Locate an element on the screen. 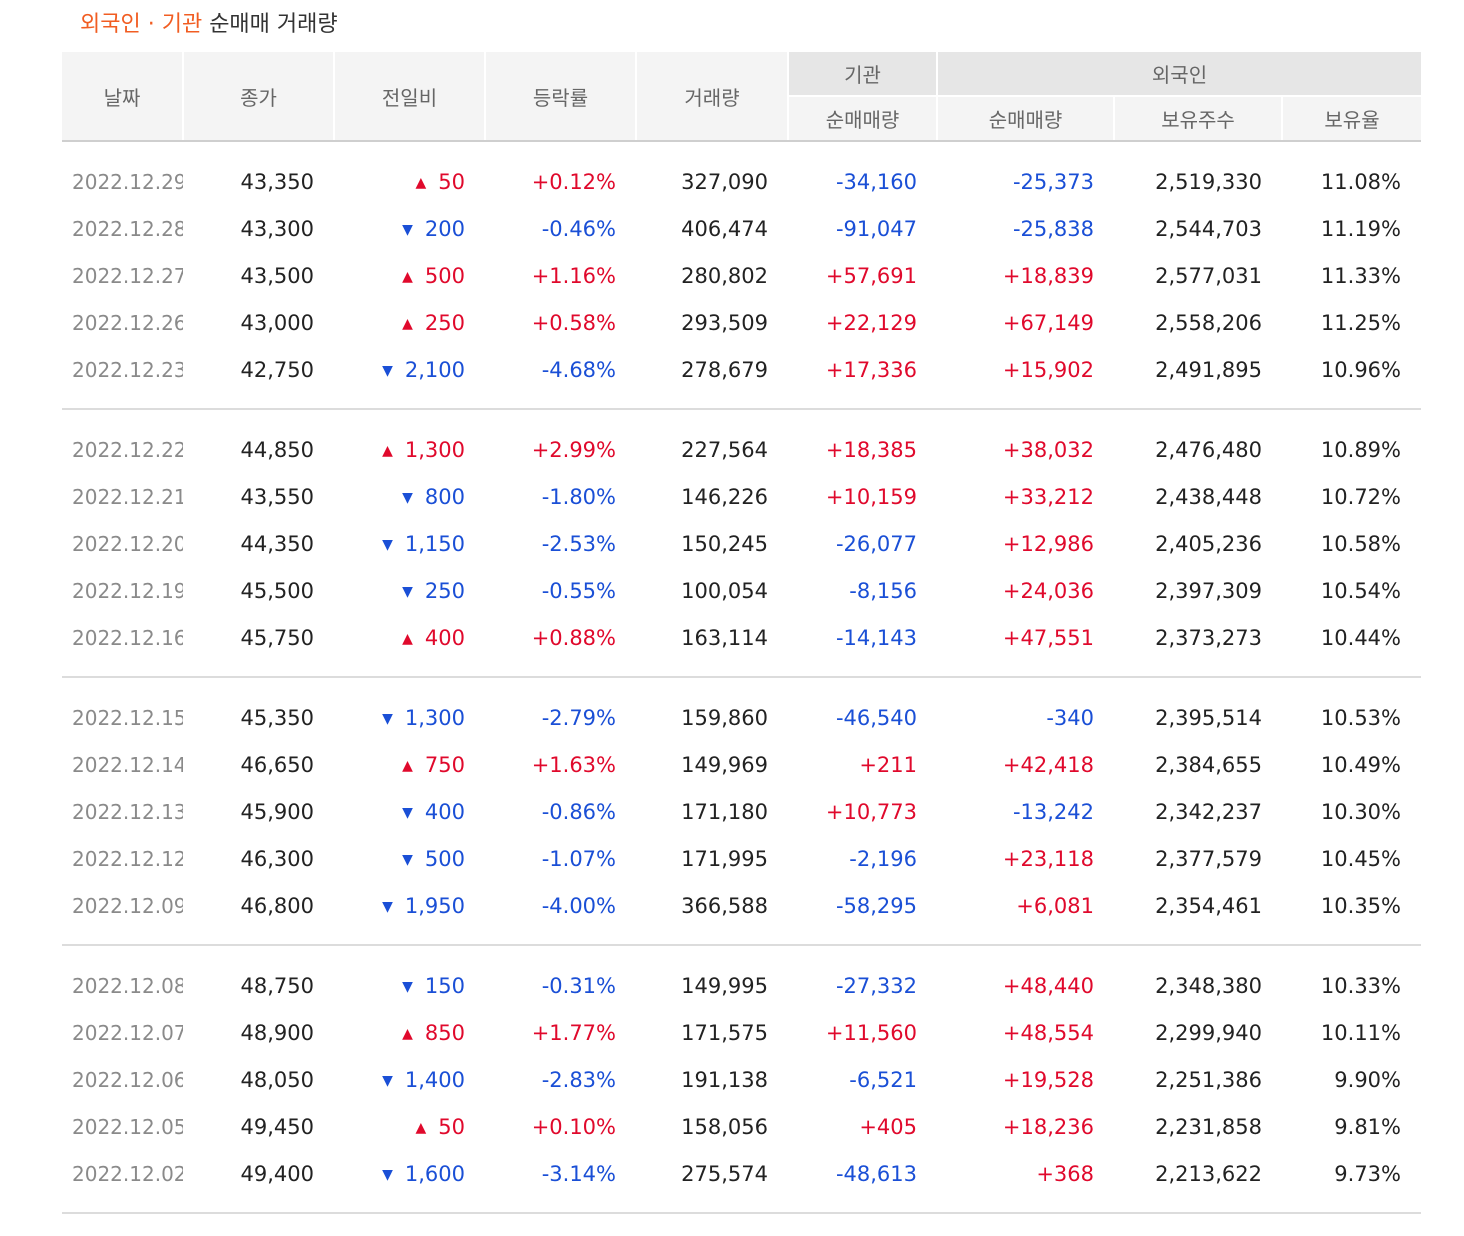 This screenshot has height=1236, width=1464. date-cell: 2022.12.21 is located at coordinates (127, 496).